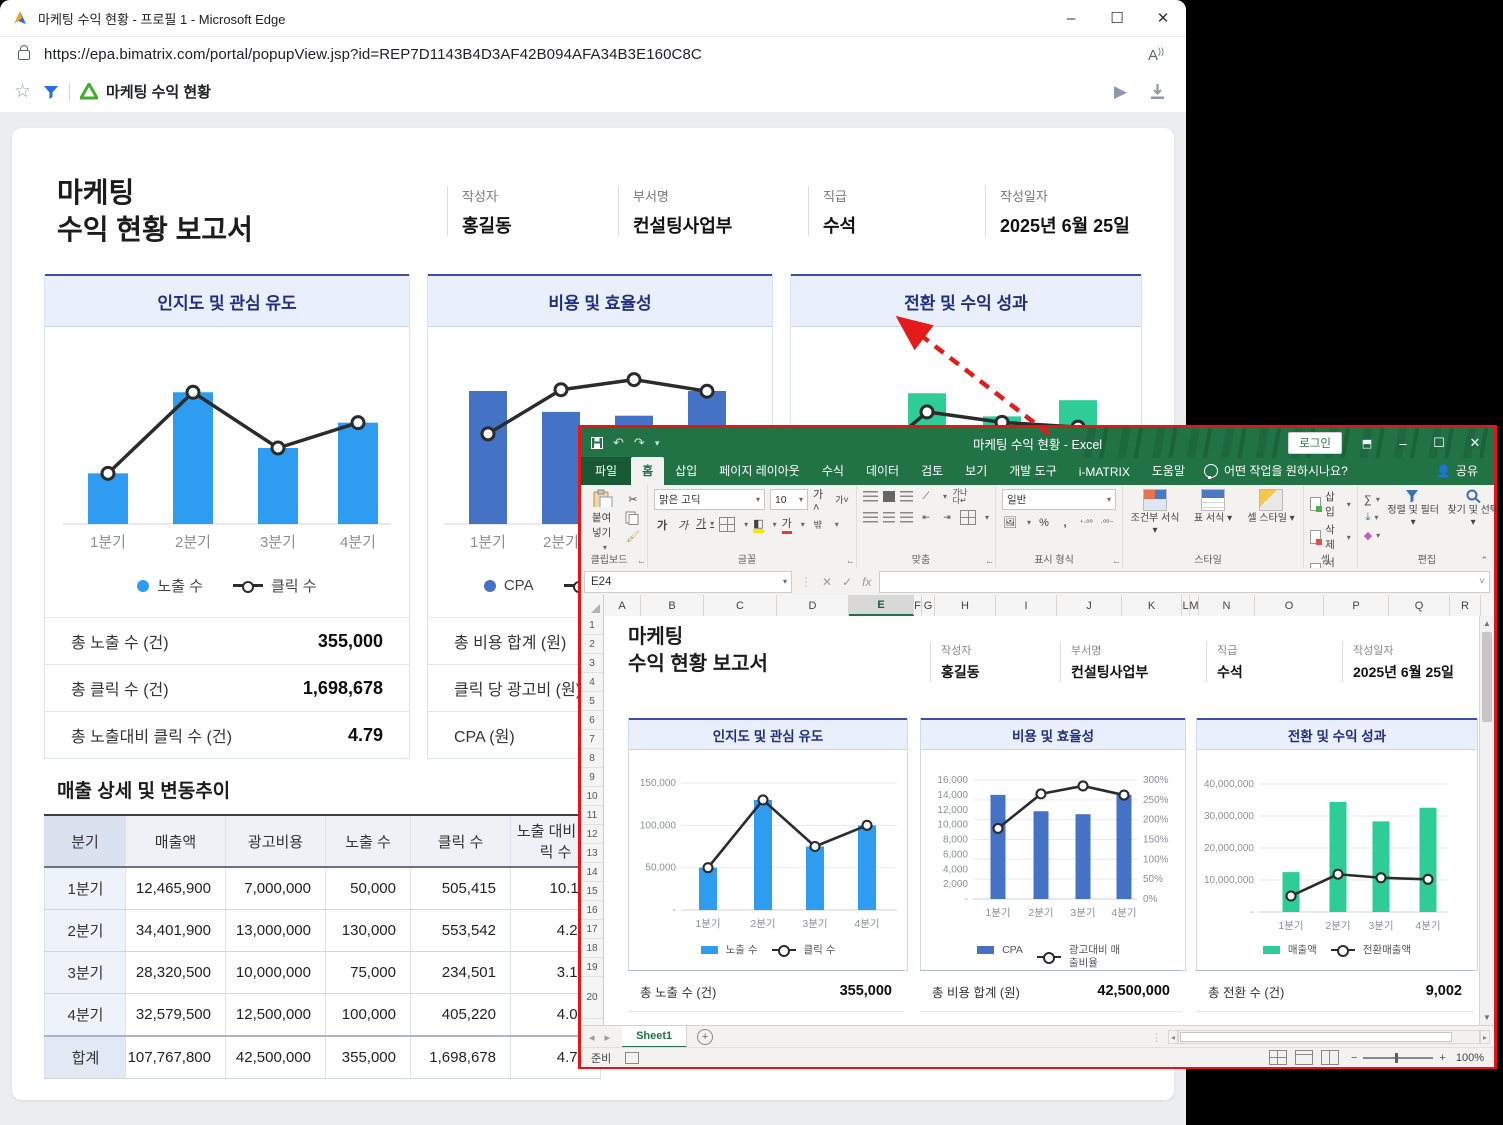 This screenshot has height=1125, width=1503. Describe the element at coordinates (1442, 1057) in the screenshot. I see `zoom-in-icon: +` at that location.